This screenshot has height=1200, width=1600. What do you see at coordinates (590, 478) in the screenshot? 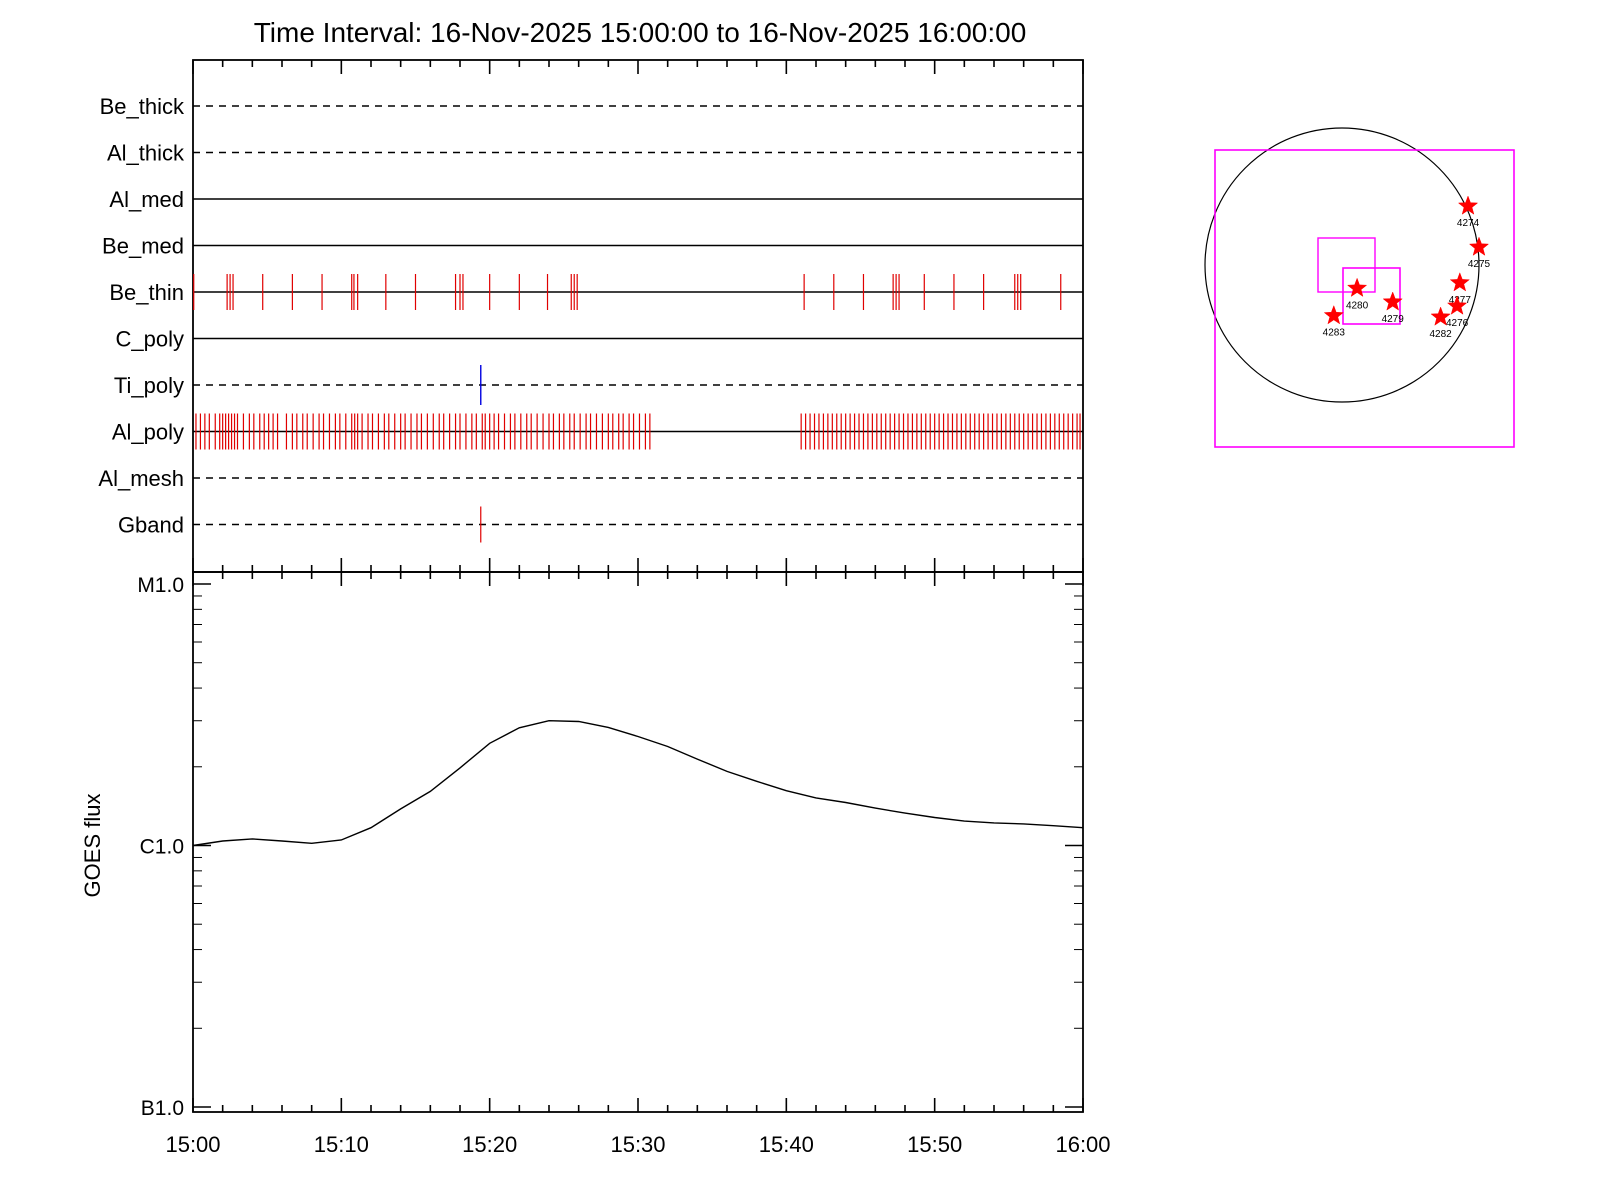
I see `channel-al-mesh: Al_mesh` at bounding box center [590, 478].